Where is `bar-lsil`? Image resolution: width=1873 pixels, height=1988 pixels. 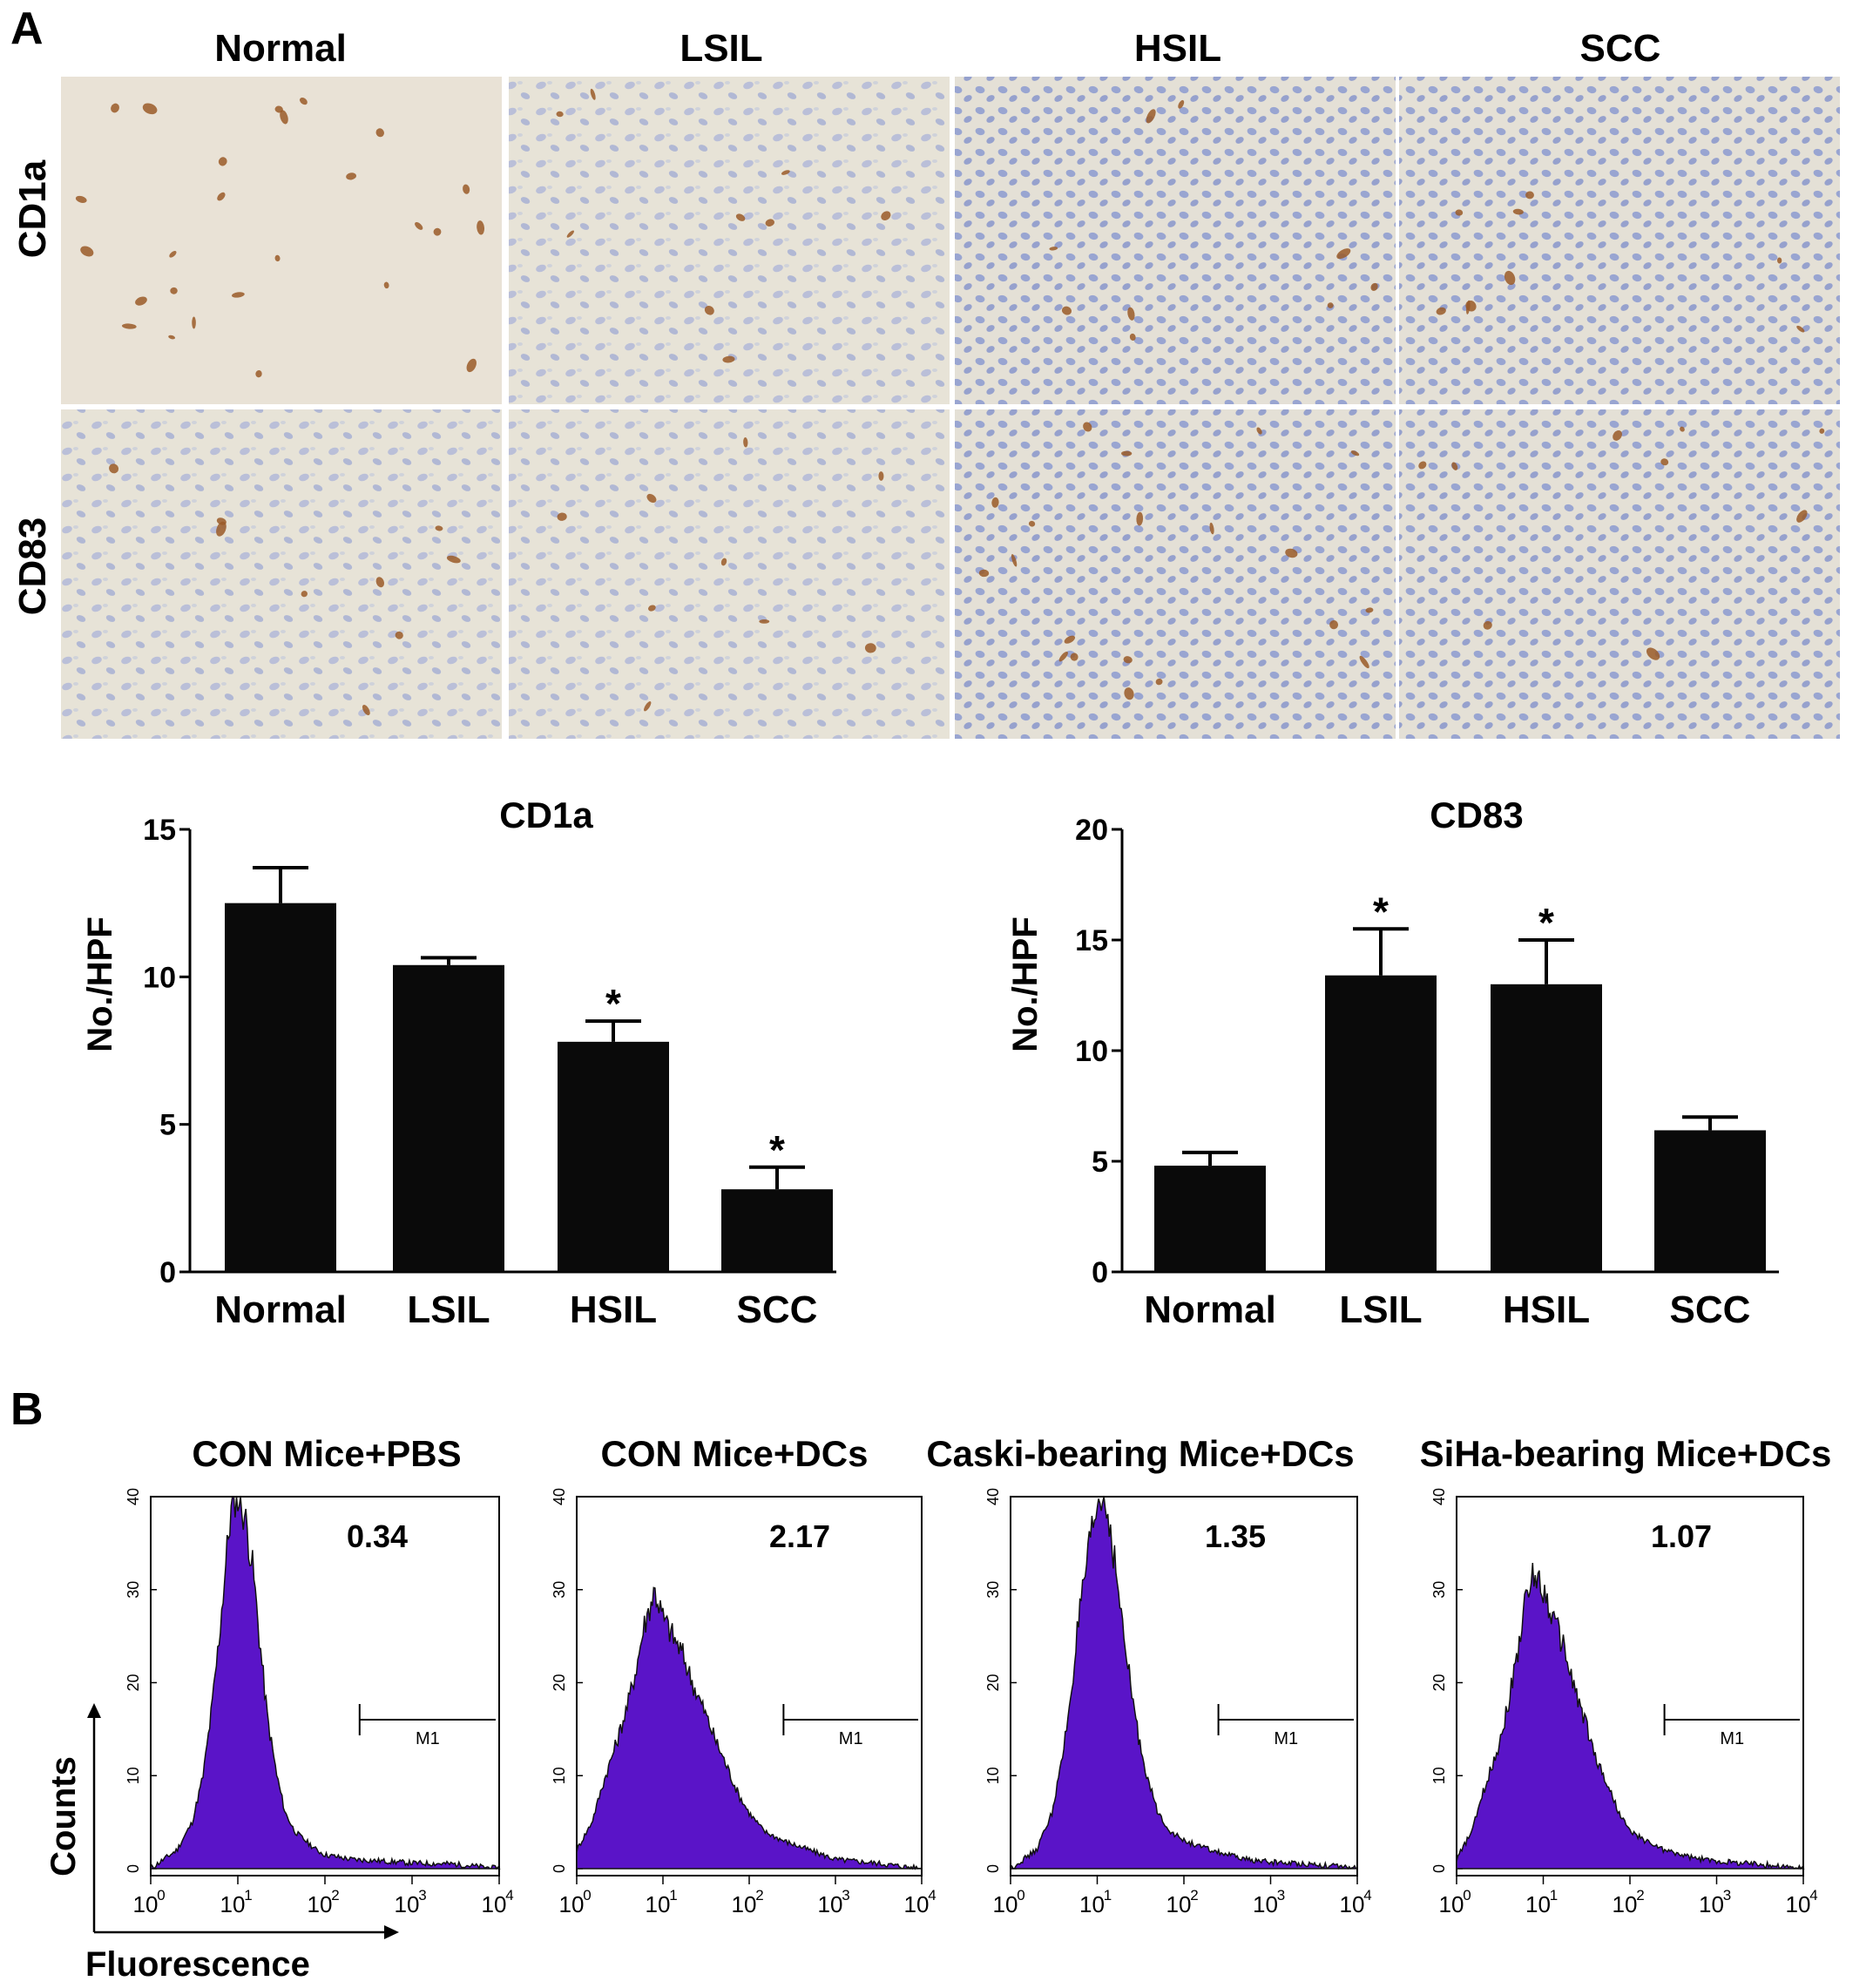
bar-lsil is located at coordinates (1381, 1123).